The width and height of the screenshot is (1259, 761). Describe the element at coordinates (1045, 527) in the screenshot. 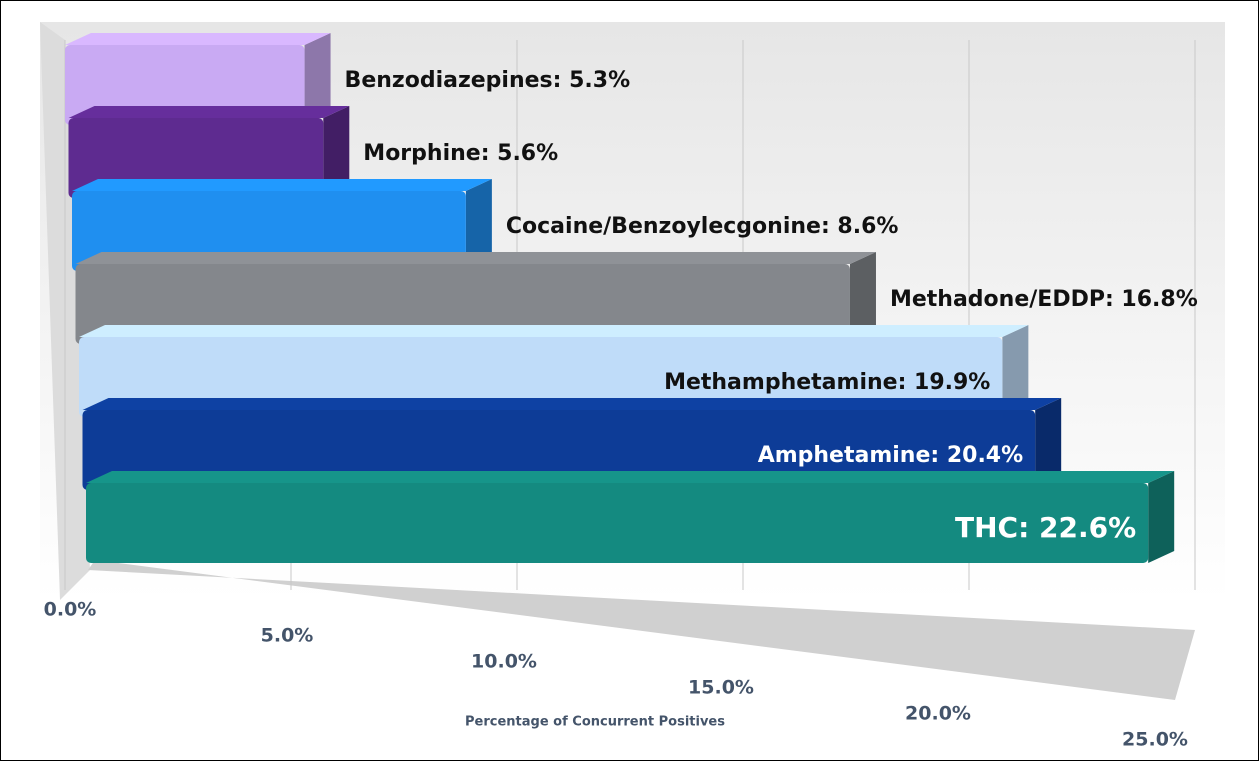

I see `data-label: THC: 22.6%` at that location.